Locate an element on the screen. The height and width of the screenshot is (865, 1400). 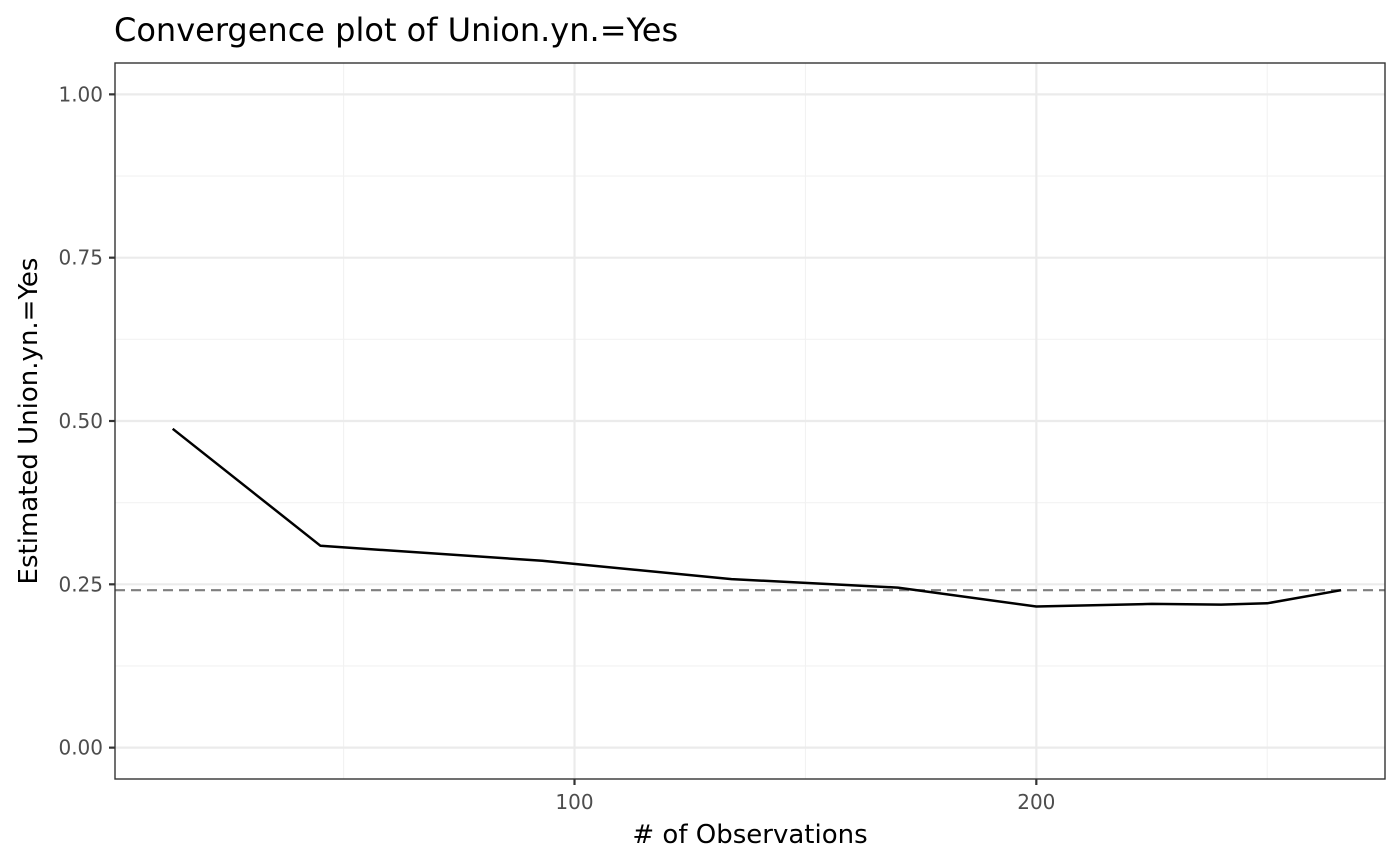
x-axis: 100 200 is located at coordinates (805, 796).